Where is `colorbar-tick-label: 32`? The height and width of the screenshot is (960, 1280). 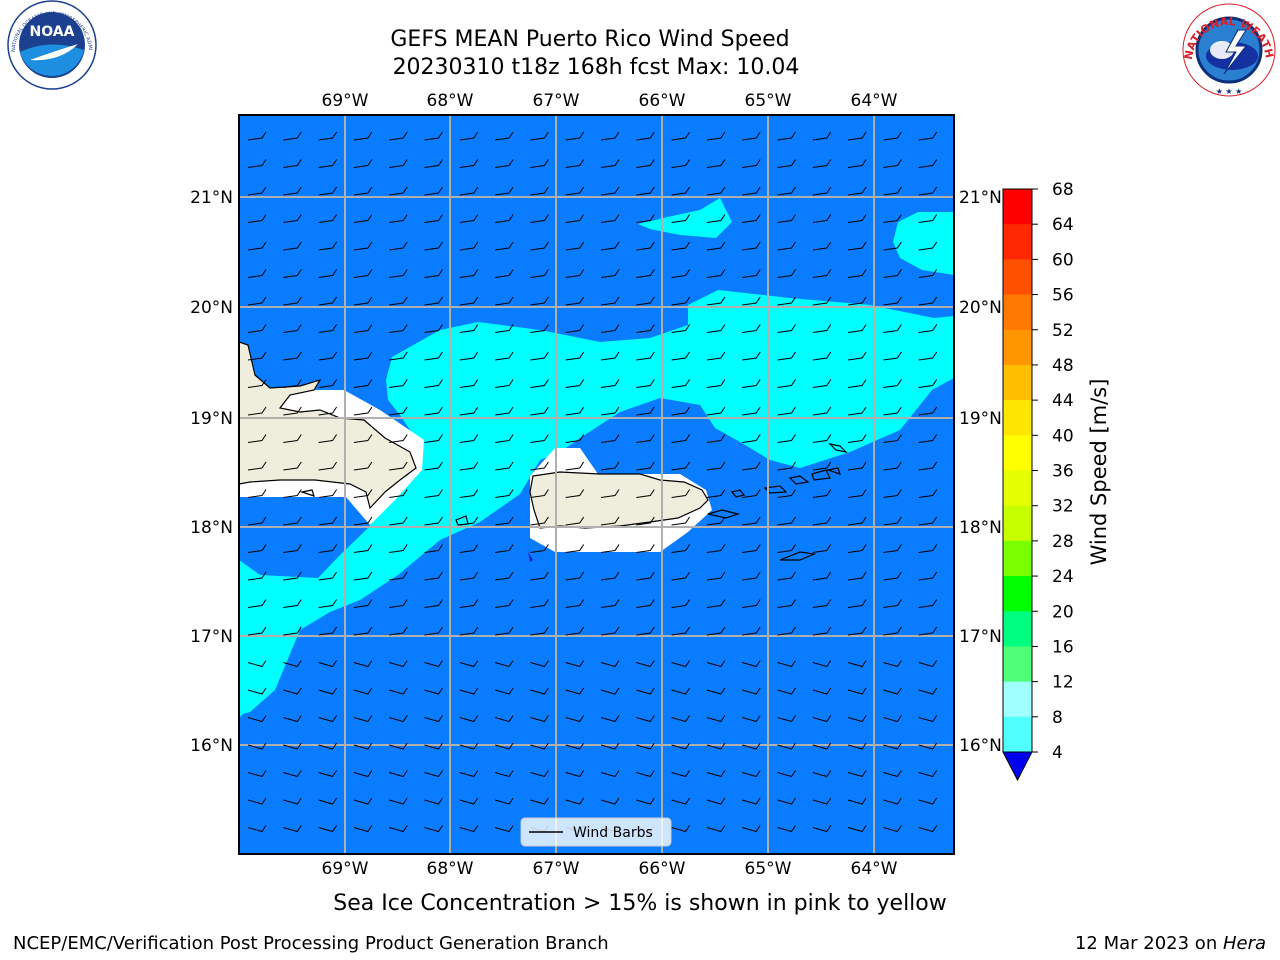
colorbar-tick-label: 32 is located at coordinates (1063, 507).